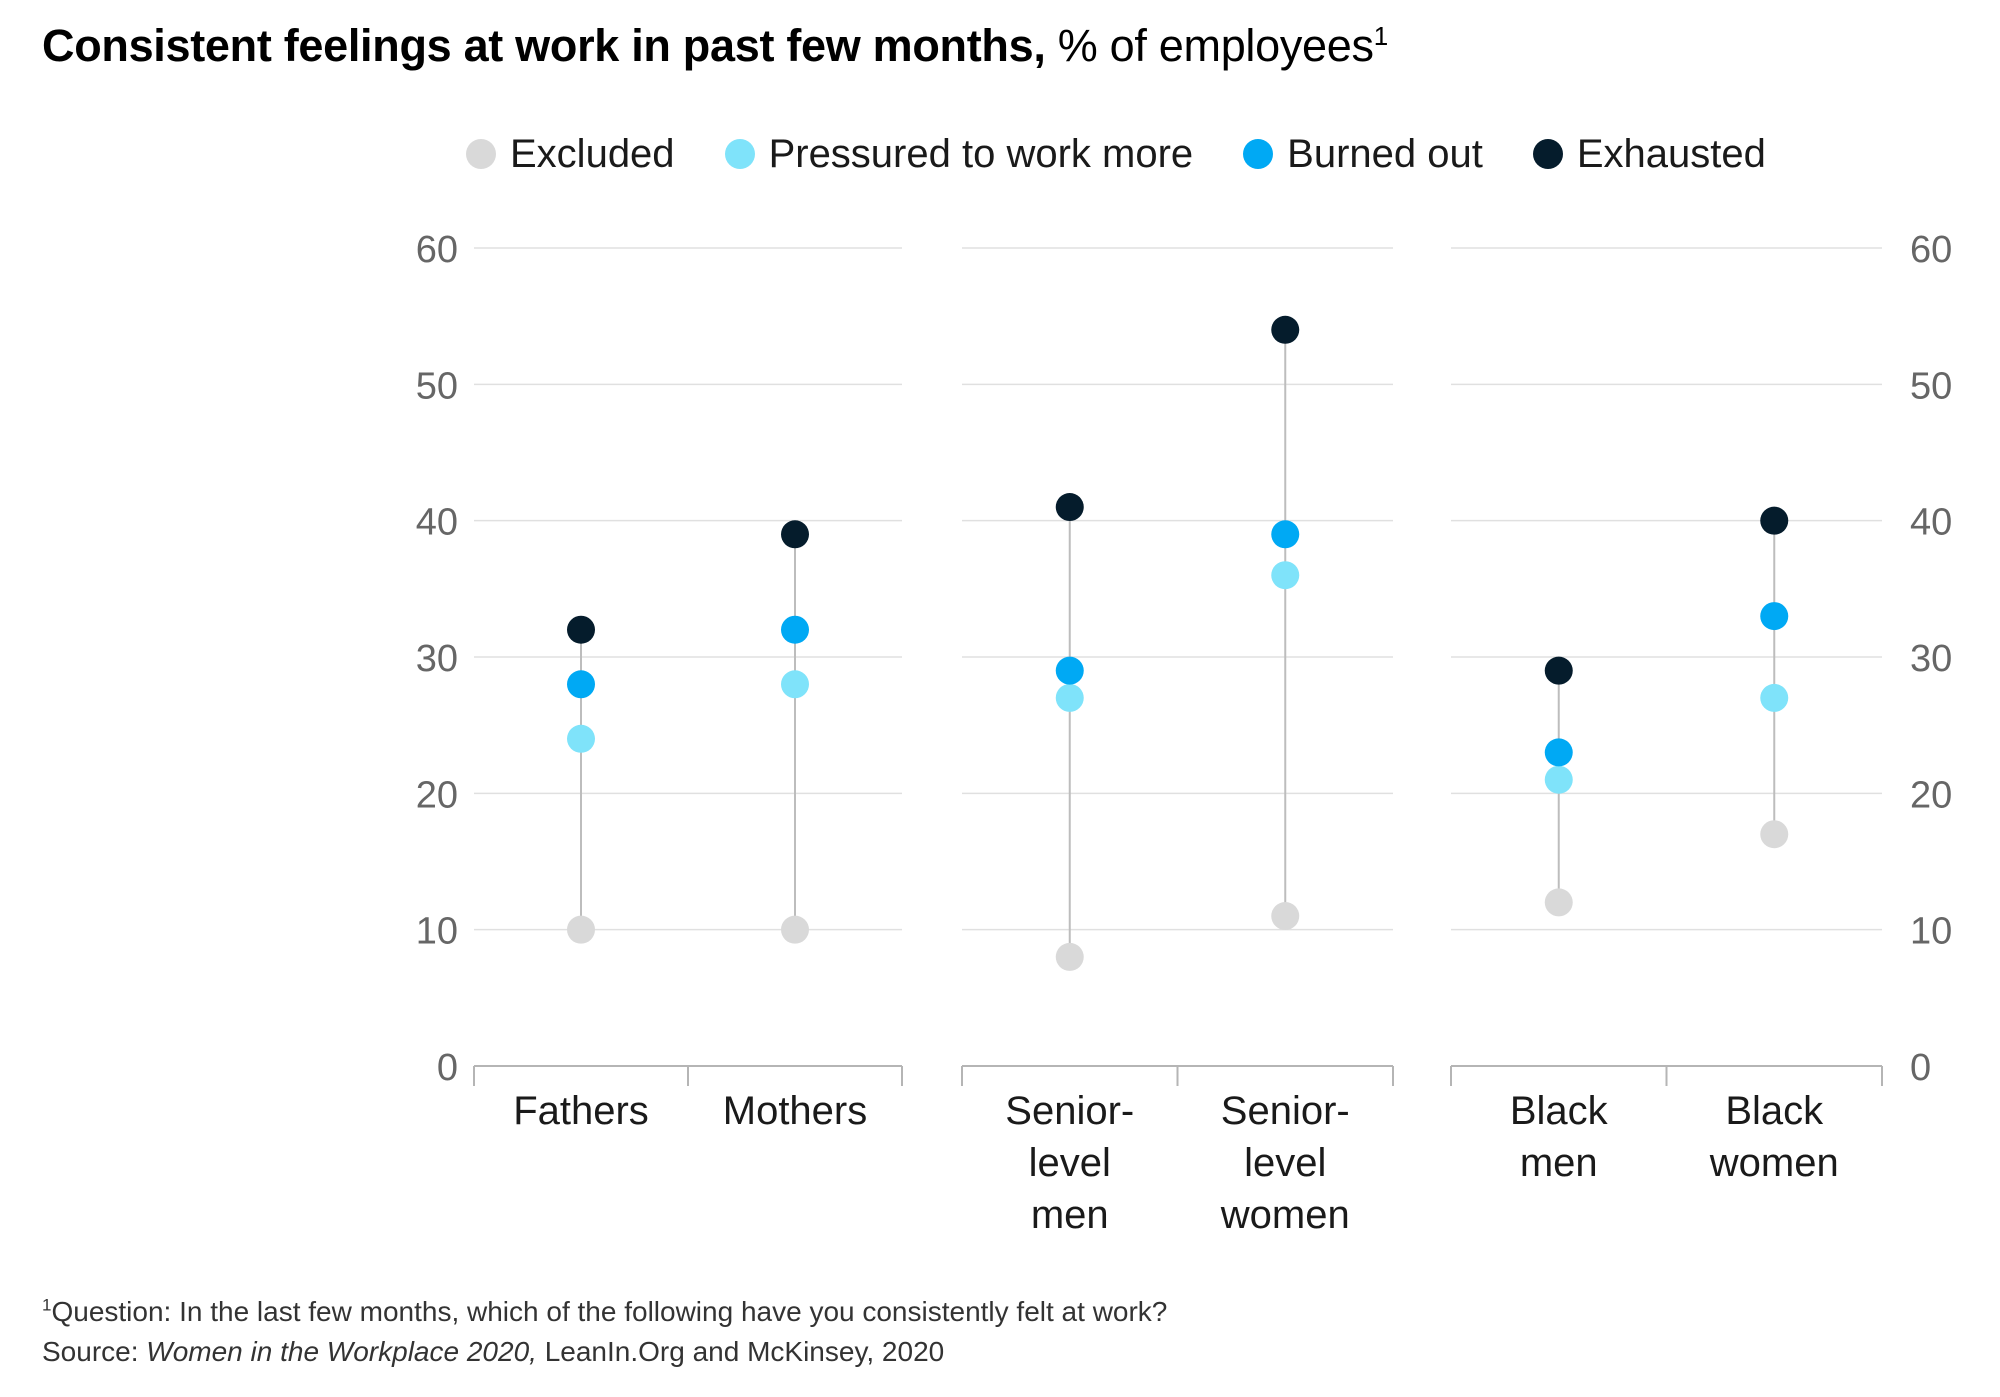 The width and height of the screenshot is (2000, 1397). What do you see at coordinates (981, 153) in the screenshot?
I see `legend-label-pressured: Pressured to work more` at bounding box center [981, 153].